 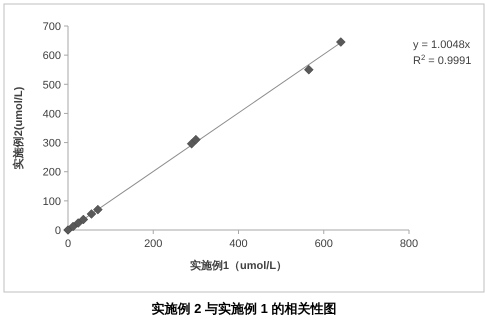 What do you see at coordinates (323, 244) in the screenshot?
I see `x-tick-label: 600` at bounding box center [323, 244].